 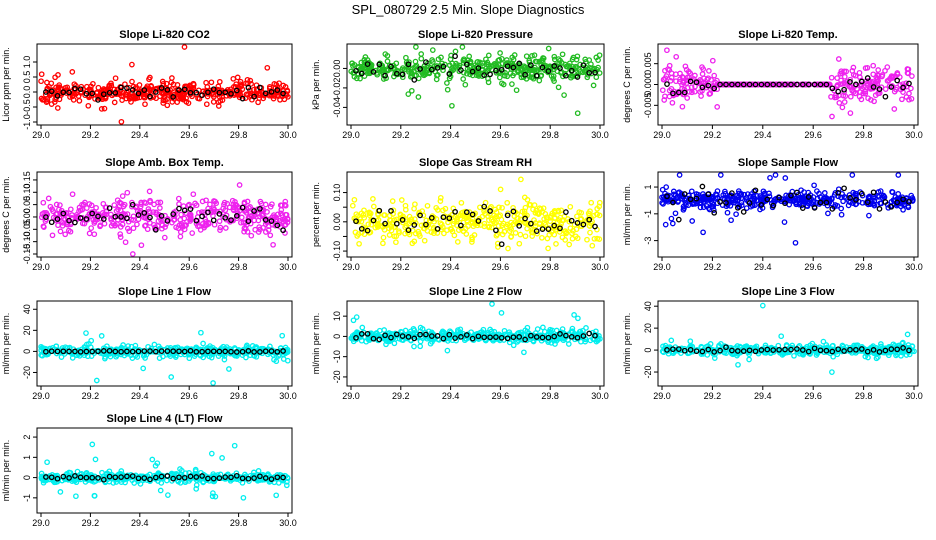 I want to click on y-tick-label: 1.0, so click(x=27, y=62).